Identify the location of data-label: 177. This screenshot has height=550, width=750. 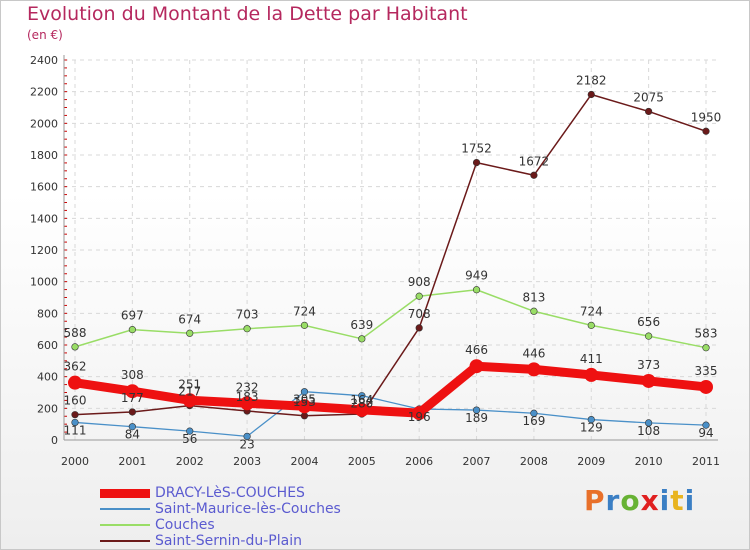
(132, 398).